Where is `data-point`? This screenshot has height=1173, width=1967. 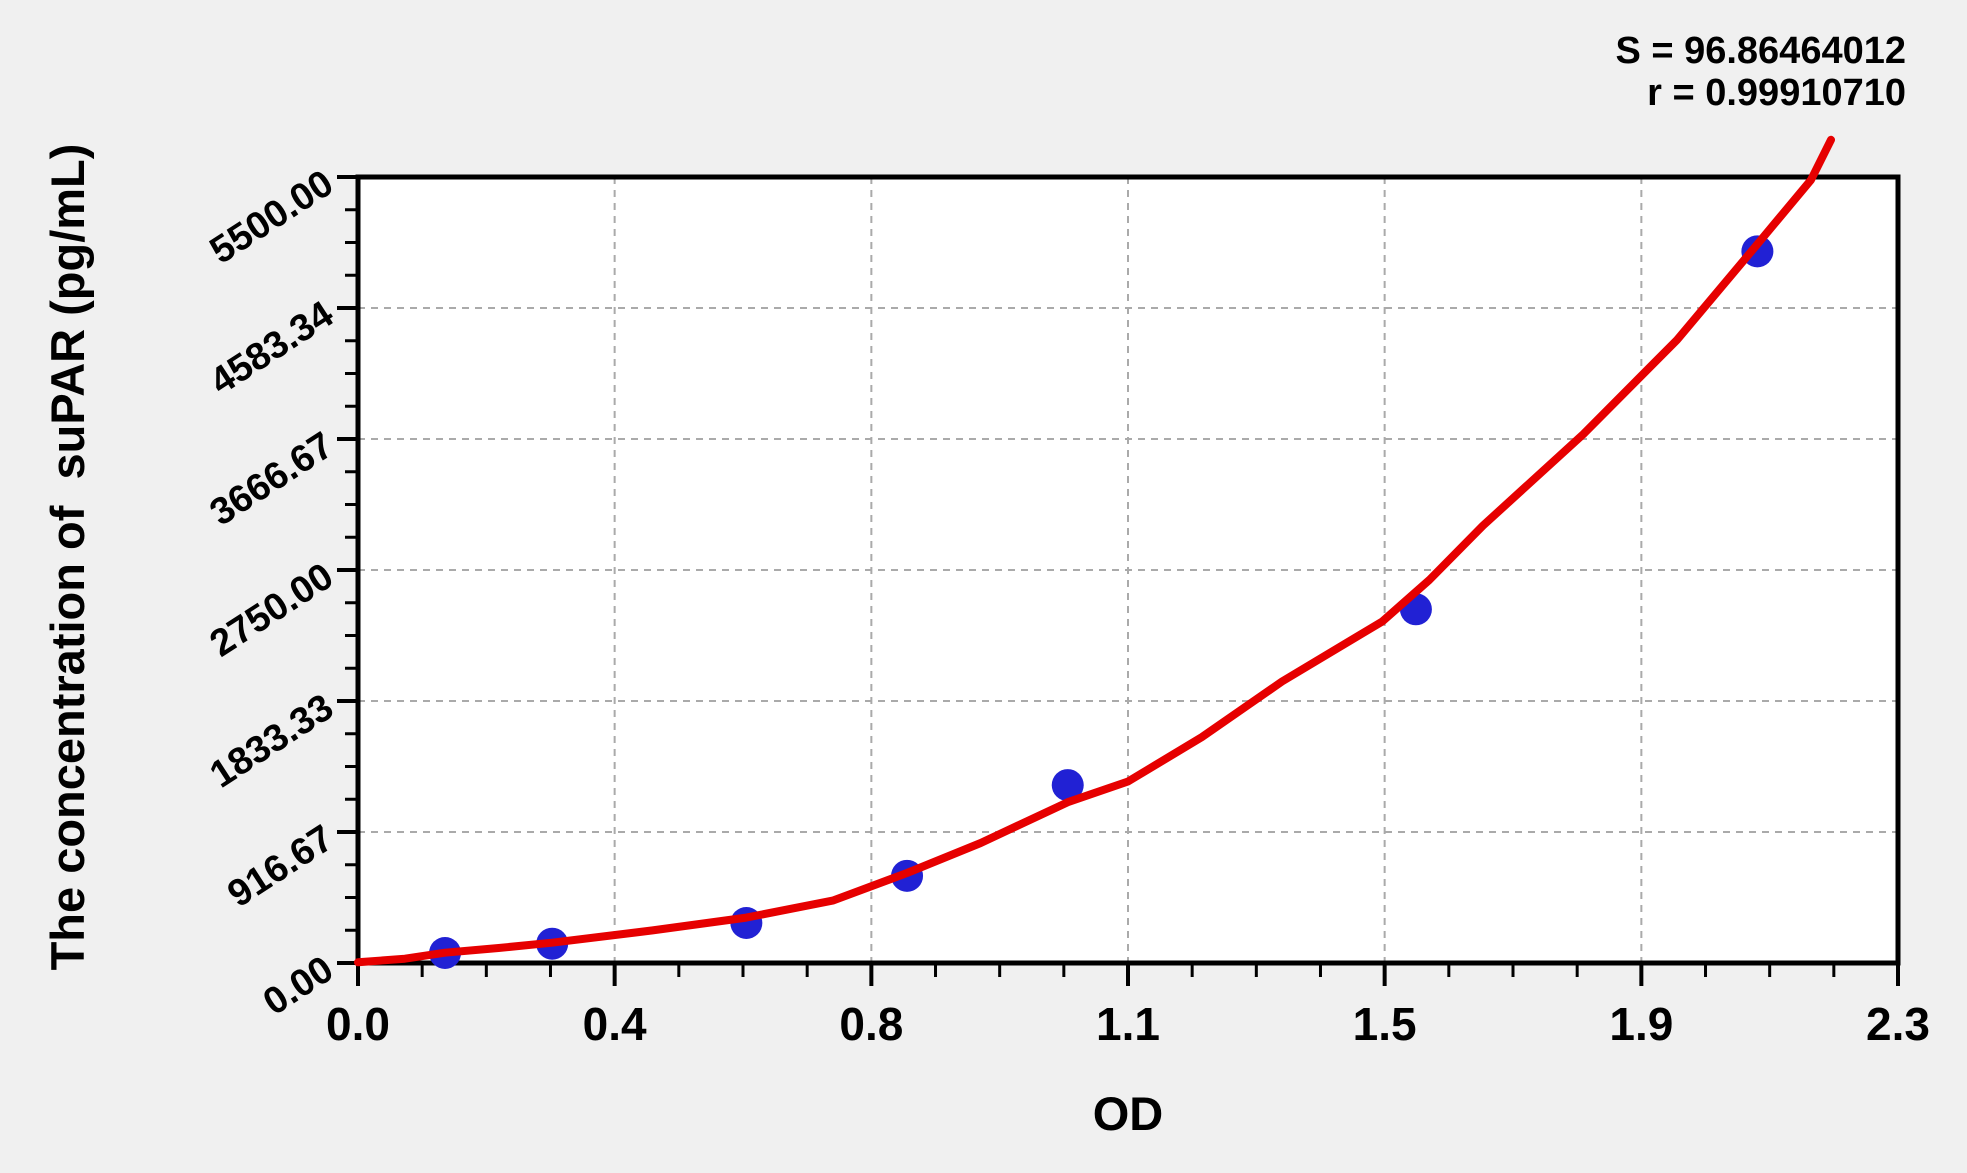 data-point is located at coordinates (1067, 785).